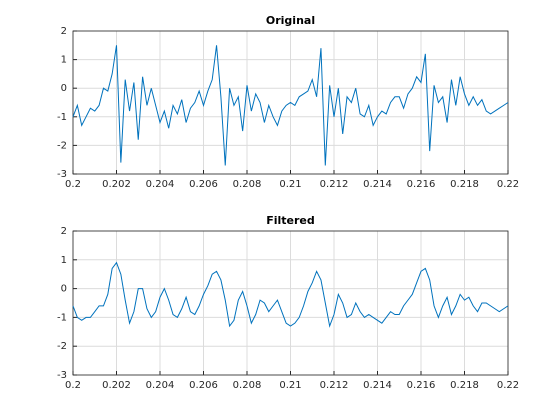  I want to click on chart-title: Original, so click(290, 20).